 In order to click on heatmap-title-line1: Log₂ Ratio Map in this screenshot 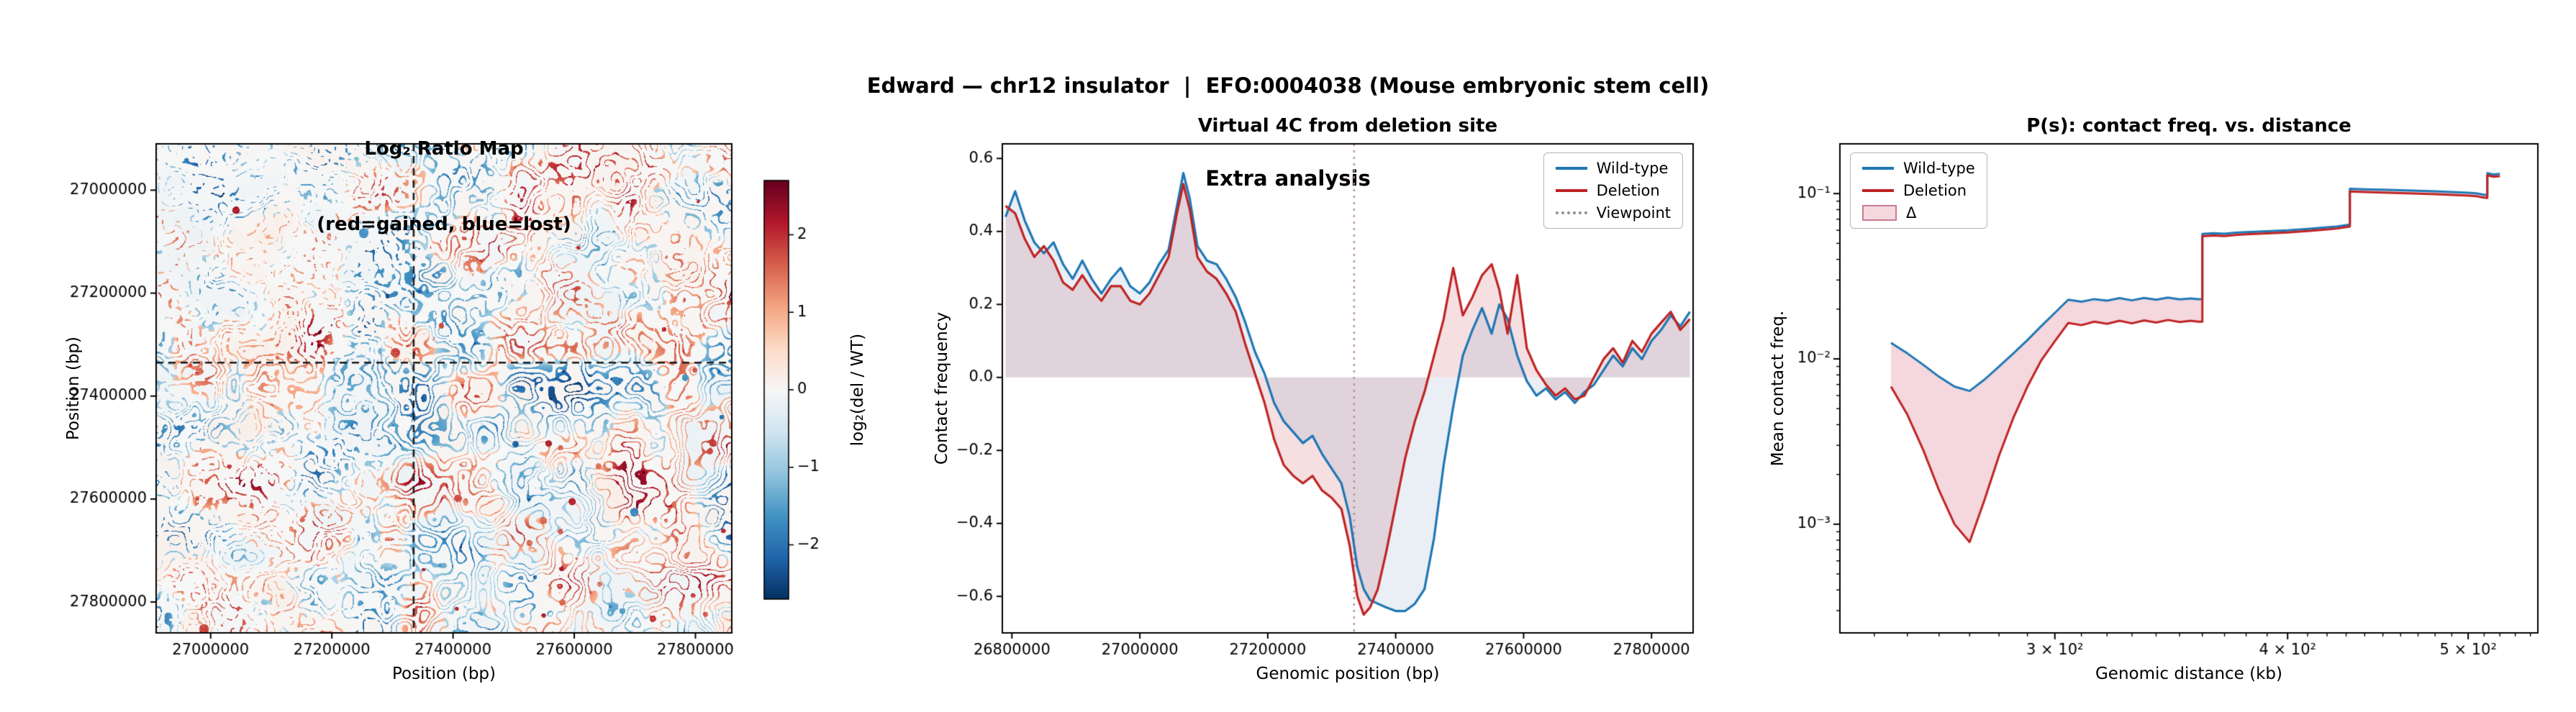, I will do `click(444, 149)`.